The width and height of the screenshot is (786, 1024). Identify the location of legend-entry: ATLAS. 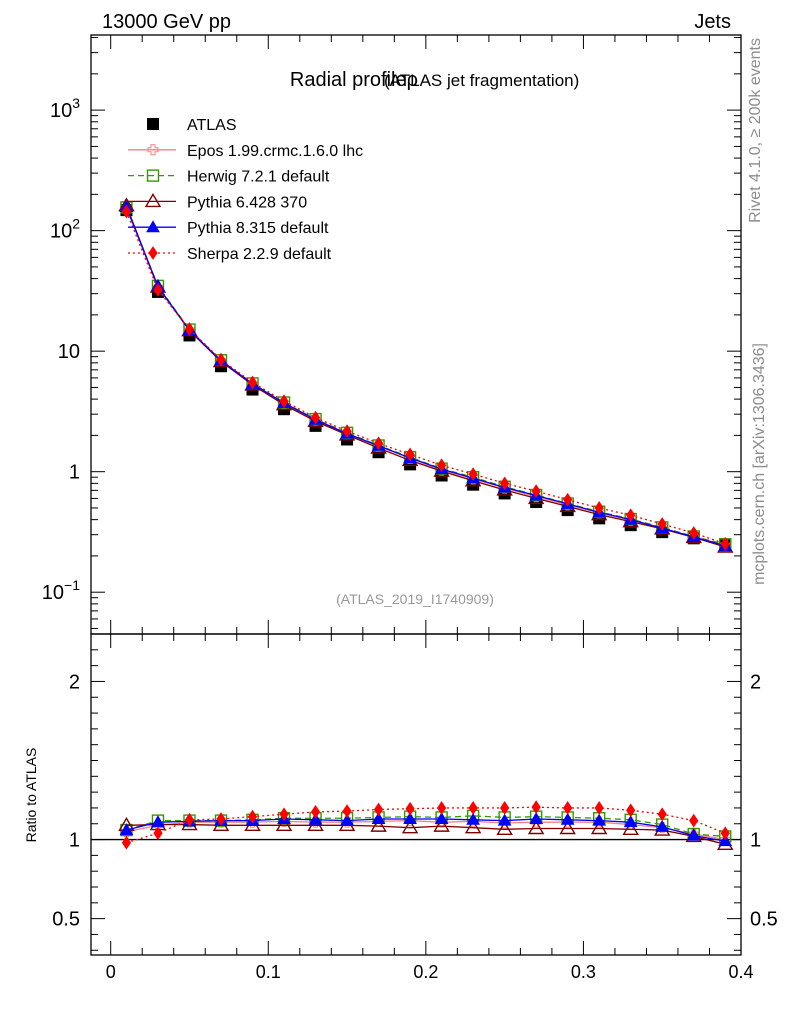
(192, 125).